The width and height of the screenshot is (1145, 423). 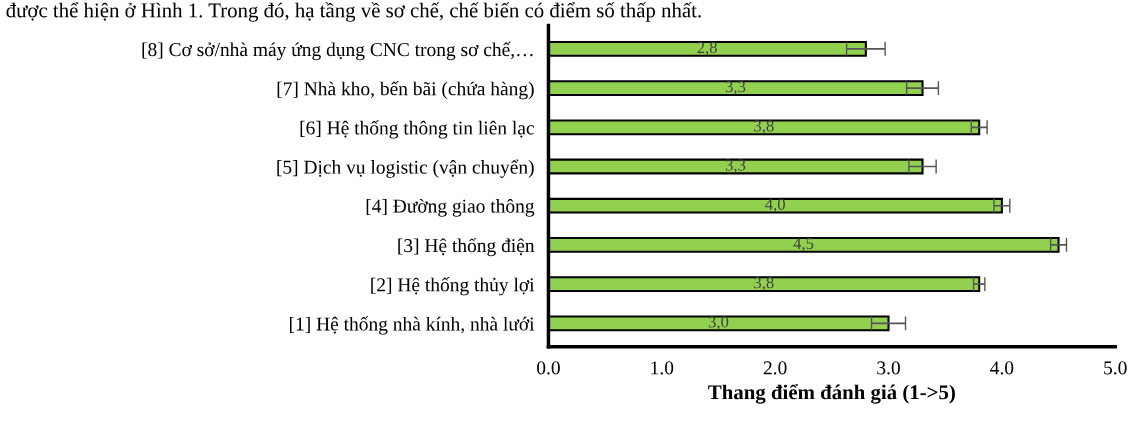 I want to click on x-tick-label: 1.0, so click(x=662, y=368).